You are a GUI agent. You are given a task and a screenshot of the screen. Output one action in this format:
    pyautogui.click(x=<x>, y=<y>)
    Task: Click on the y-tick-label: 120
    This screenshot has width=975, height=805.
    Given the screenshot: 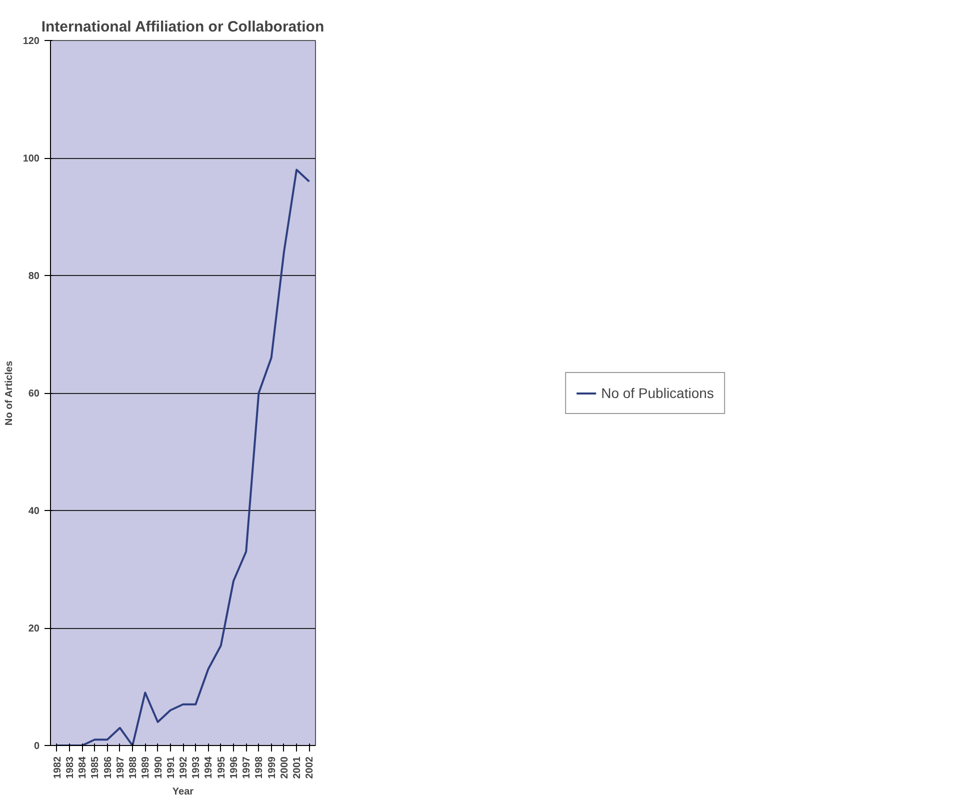 What is the action you would take?
    pyautogui.click(x=31, y=41)
    